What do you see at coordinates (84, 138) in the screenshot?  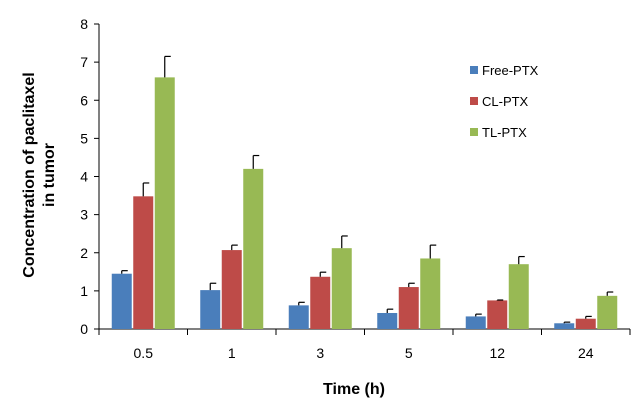 I see `y-tick-label: 5` at bounding box center [84, 138].